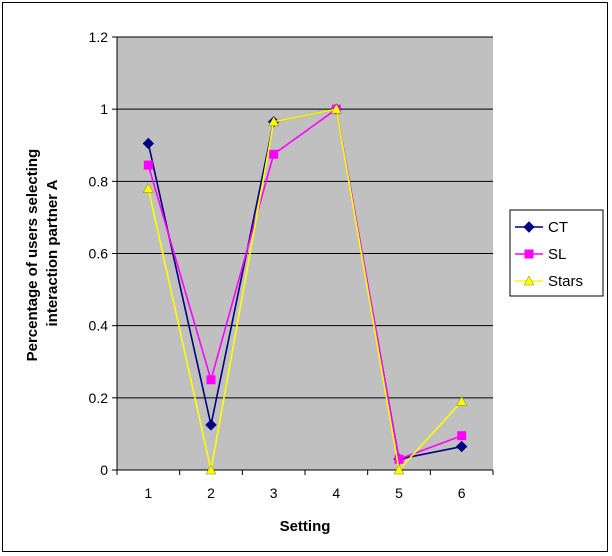  I want to click on x-tick-label: 4, so click(336, 493).